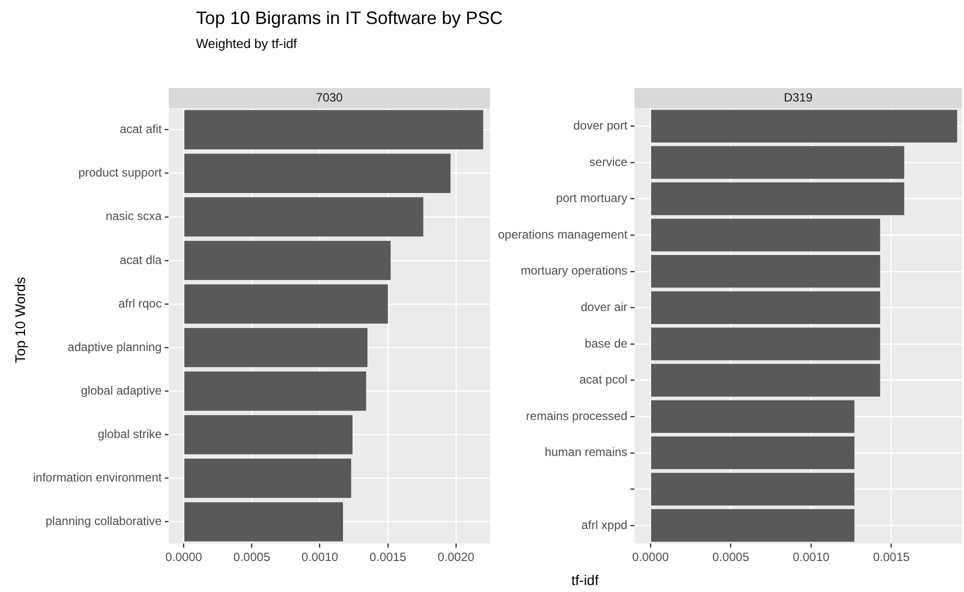 The height and width of the screenshot is (592, 964). What do you see at coordinates (563, 234) in the screenshot?
I see `y-tick-label: operations management` at bounding box center [563, 234].